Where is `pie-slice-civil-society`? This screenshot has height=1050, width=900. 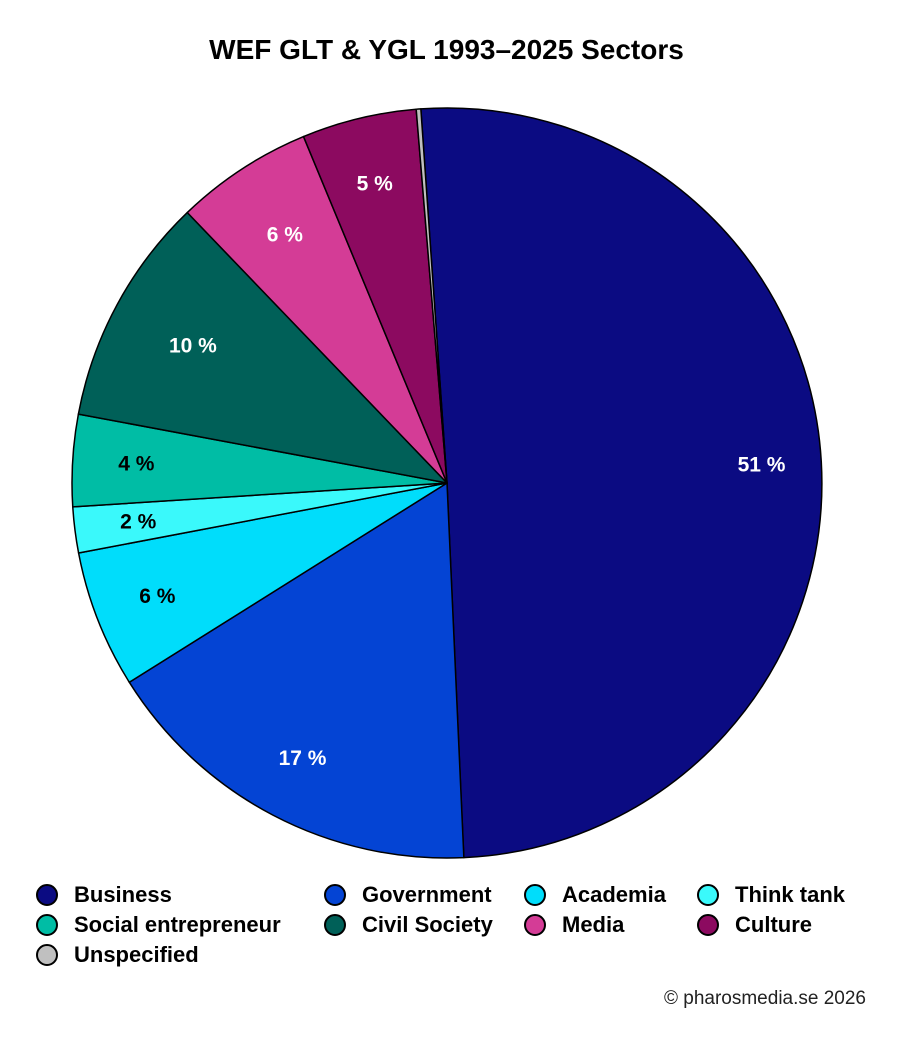 pie-slice-civil-society is located at coordinates (262, 347).